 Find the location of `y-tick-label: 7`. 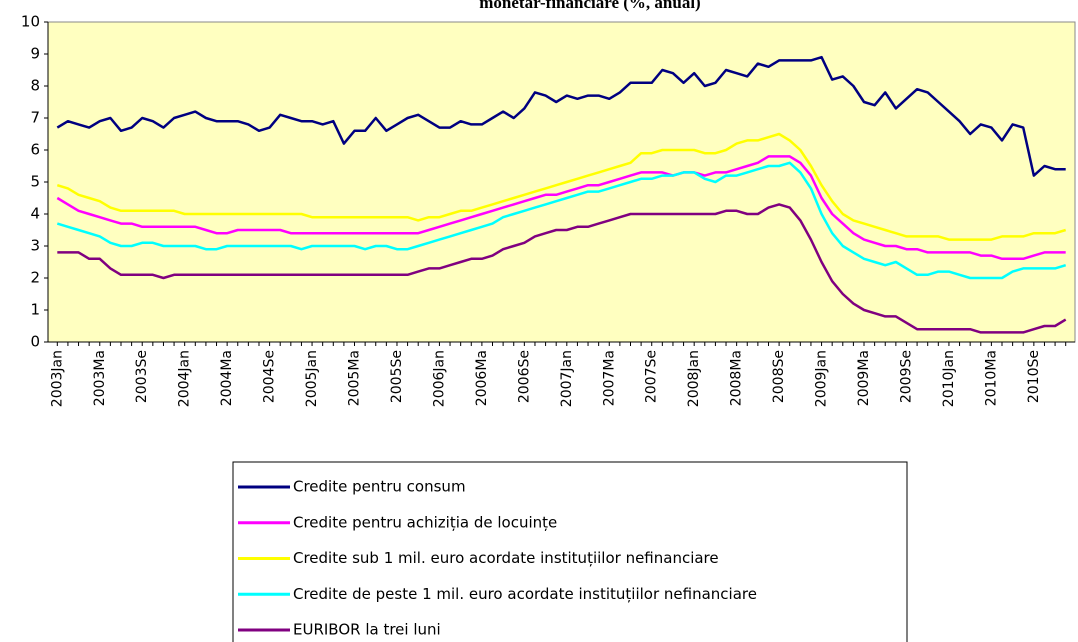

y-tick-label: 7 is located at coordinates (35, 118).